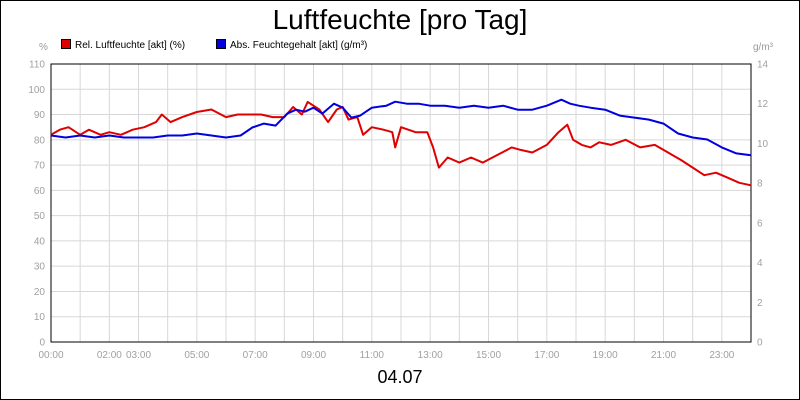 The image size is (800, 400). Describe the element at coordinates (546, 355) in the screenshot. I see `x-tick-label: 17:00` at that location.